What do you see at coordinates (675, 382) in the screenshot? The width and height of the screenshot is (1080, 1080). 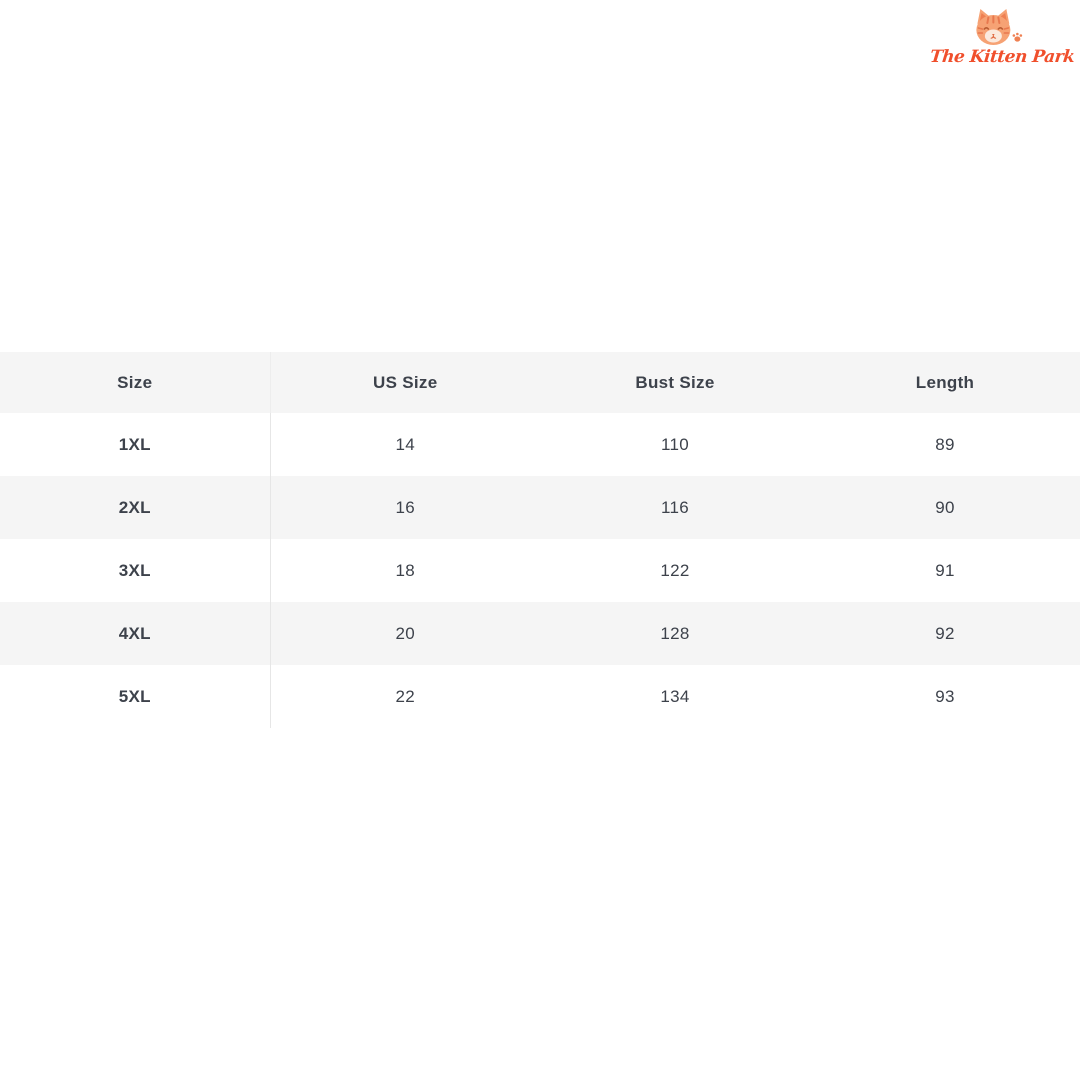 I see `column-header-bust-size: Bust Size` at bounding box center [675, 382].